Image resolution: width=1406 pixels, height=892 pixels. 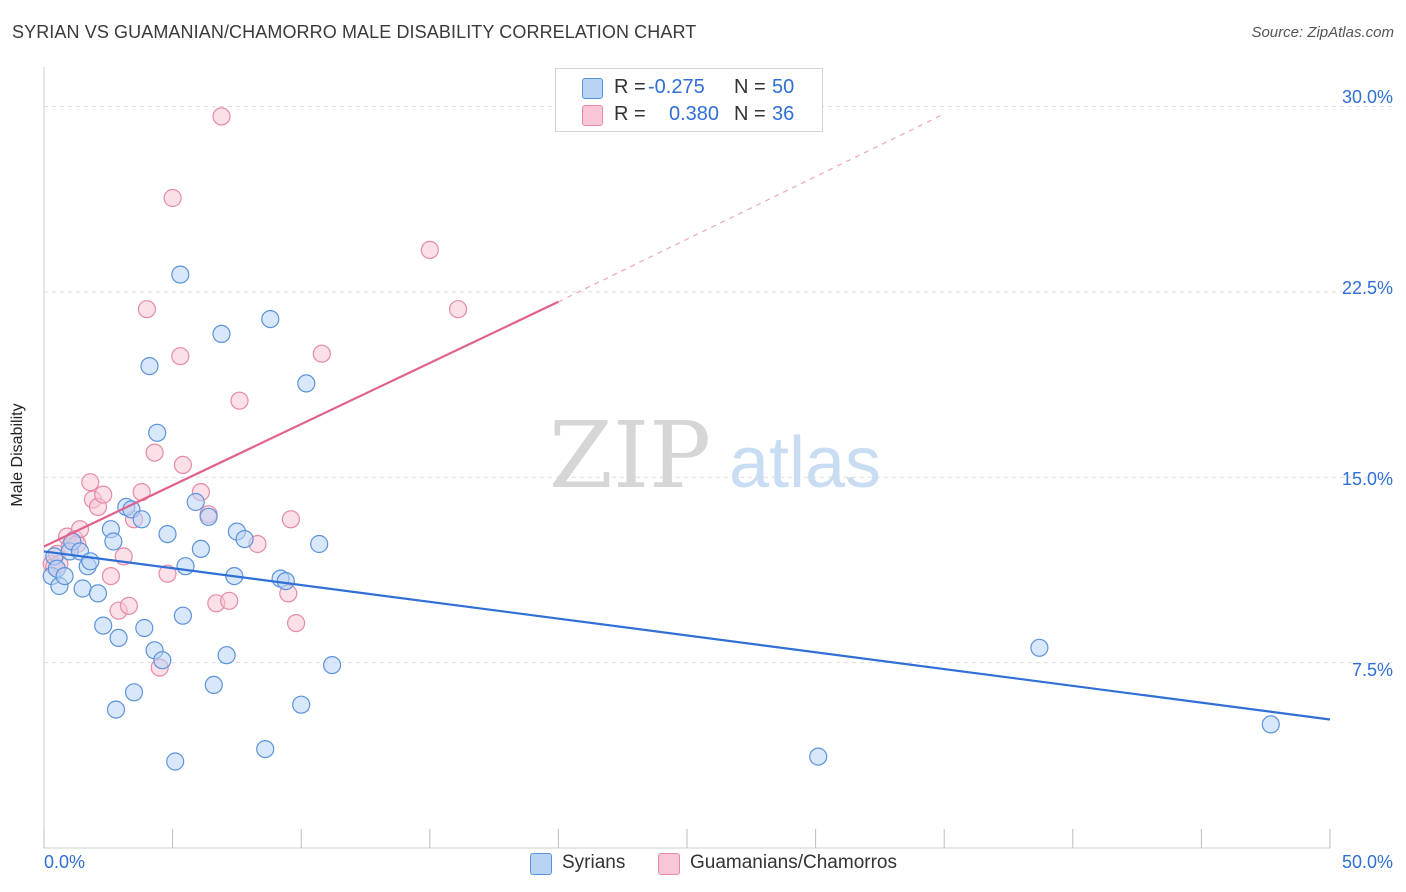 What do you see at coordinates (783, 114) in the screenshot?
I see `n-value: 36` at bounding box center [783, 114].